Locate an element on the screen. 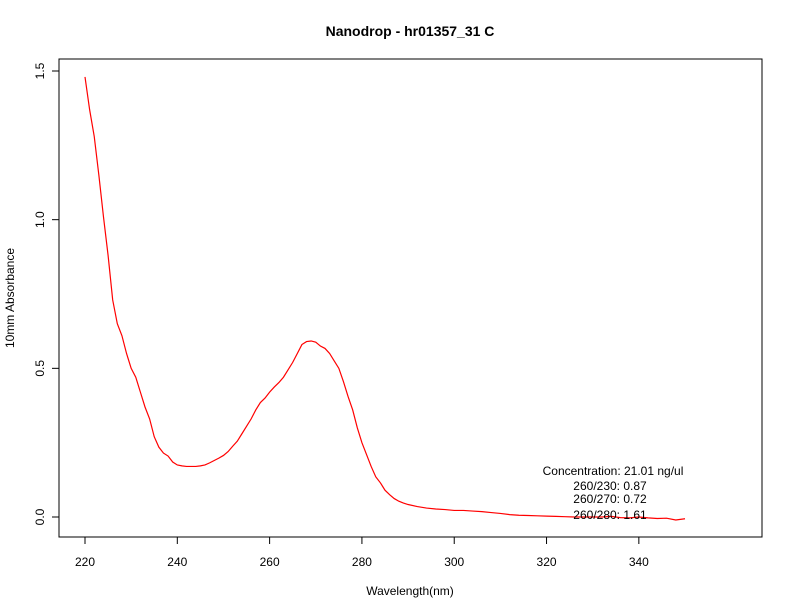  annotation-260-280: 260/280: 1.61 is located at coordinates (610, 515).